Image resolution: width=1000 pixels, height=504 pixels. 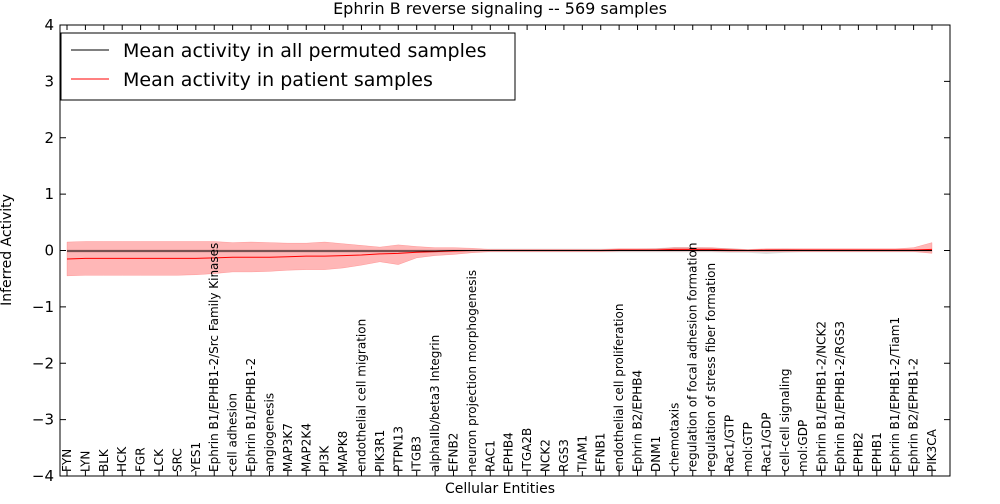 What do you see at coordinates (803, 446) in the screenshot?
I see `x-tick-label: mol:GDP` at bounding box center [803, 446].